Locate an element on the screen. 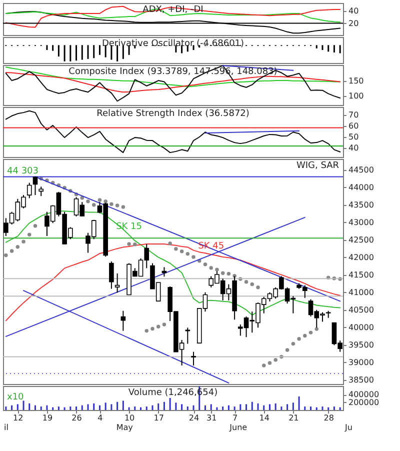 The image size is (400, 451). text: May is located at coordinates (125, 427).